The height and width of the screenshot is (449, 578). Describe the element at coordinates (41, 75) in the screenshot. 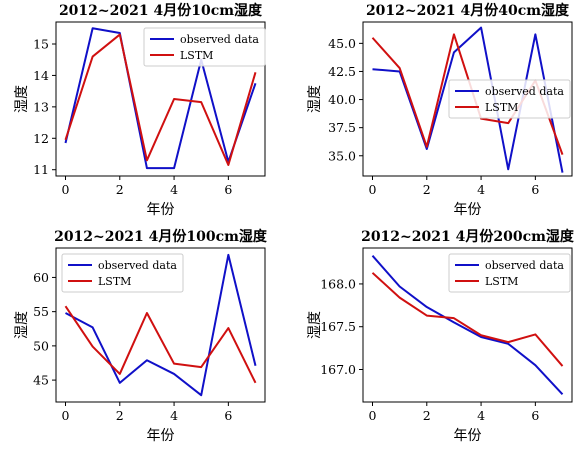

I see `y-tick-label: 14` at that location.